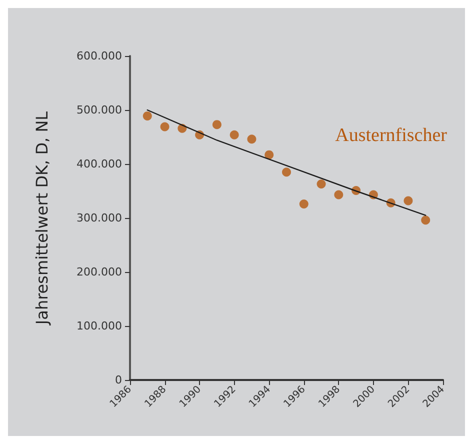 Image resolution: width=473 pixels, height=444 pixels. Describe the element at coordinates (99, 326) in the screenshot. I see `y-tick-label: 100.000` at that location.